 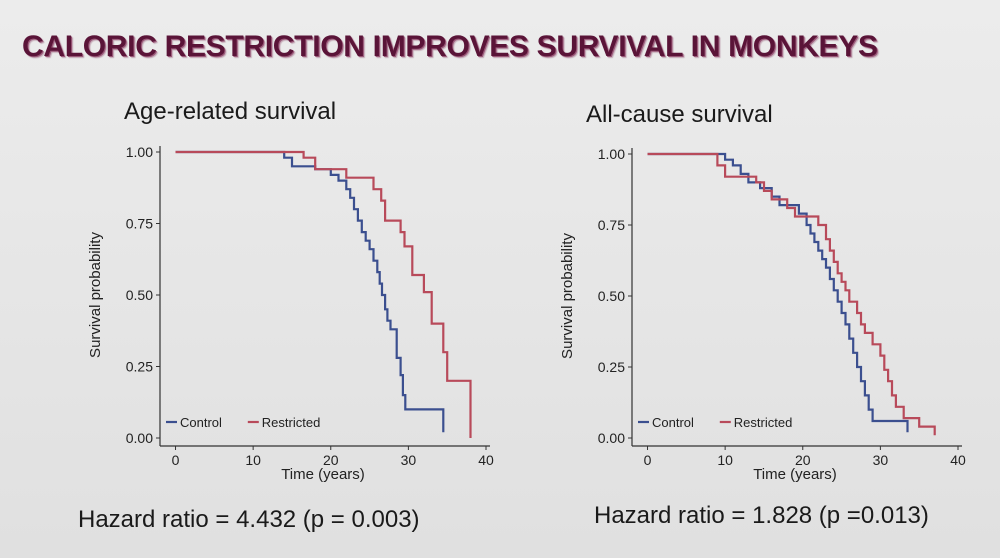 What do you see at coordinates (230, 111) in the screenshot?
I see `chart-title-age-related: Age-related survival` at bounding box center [230, 111].